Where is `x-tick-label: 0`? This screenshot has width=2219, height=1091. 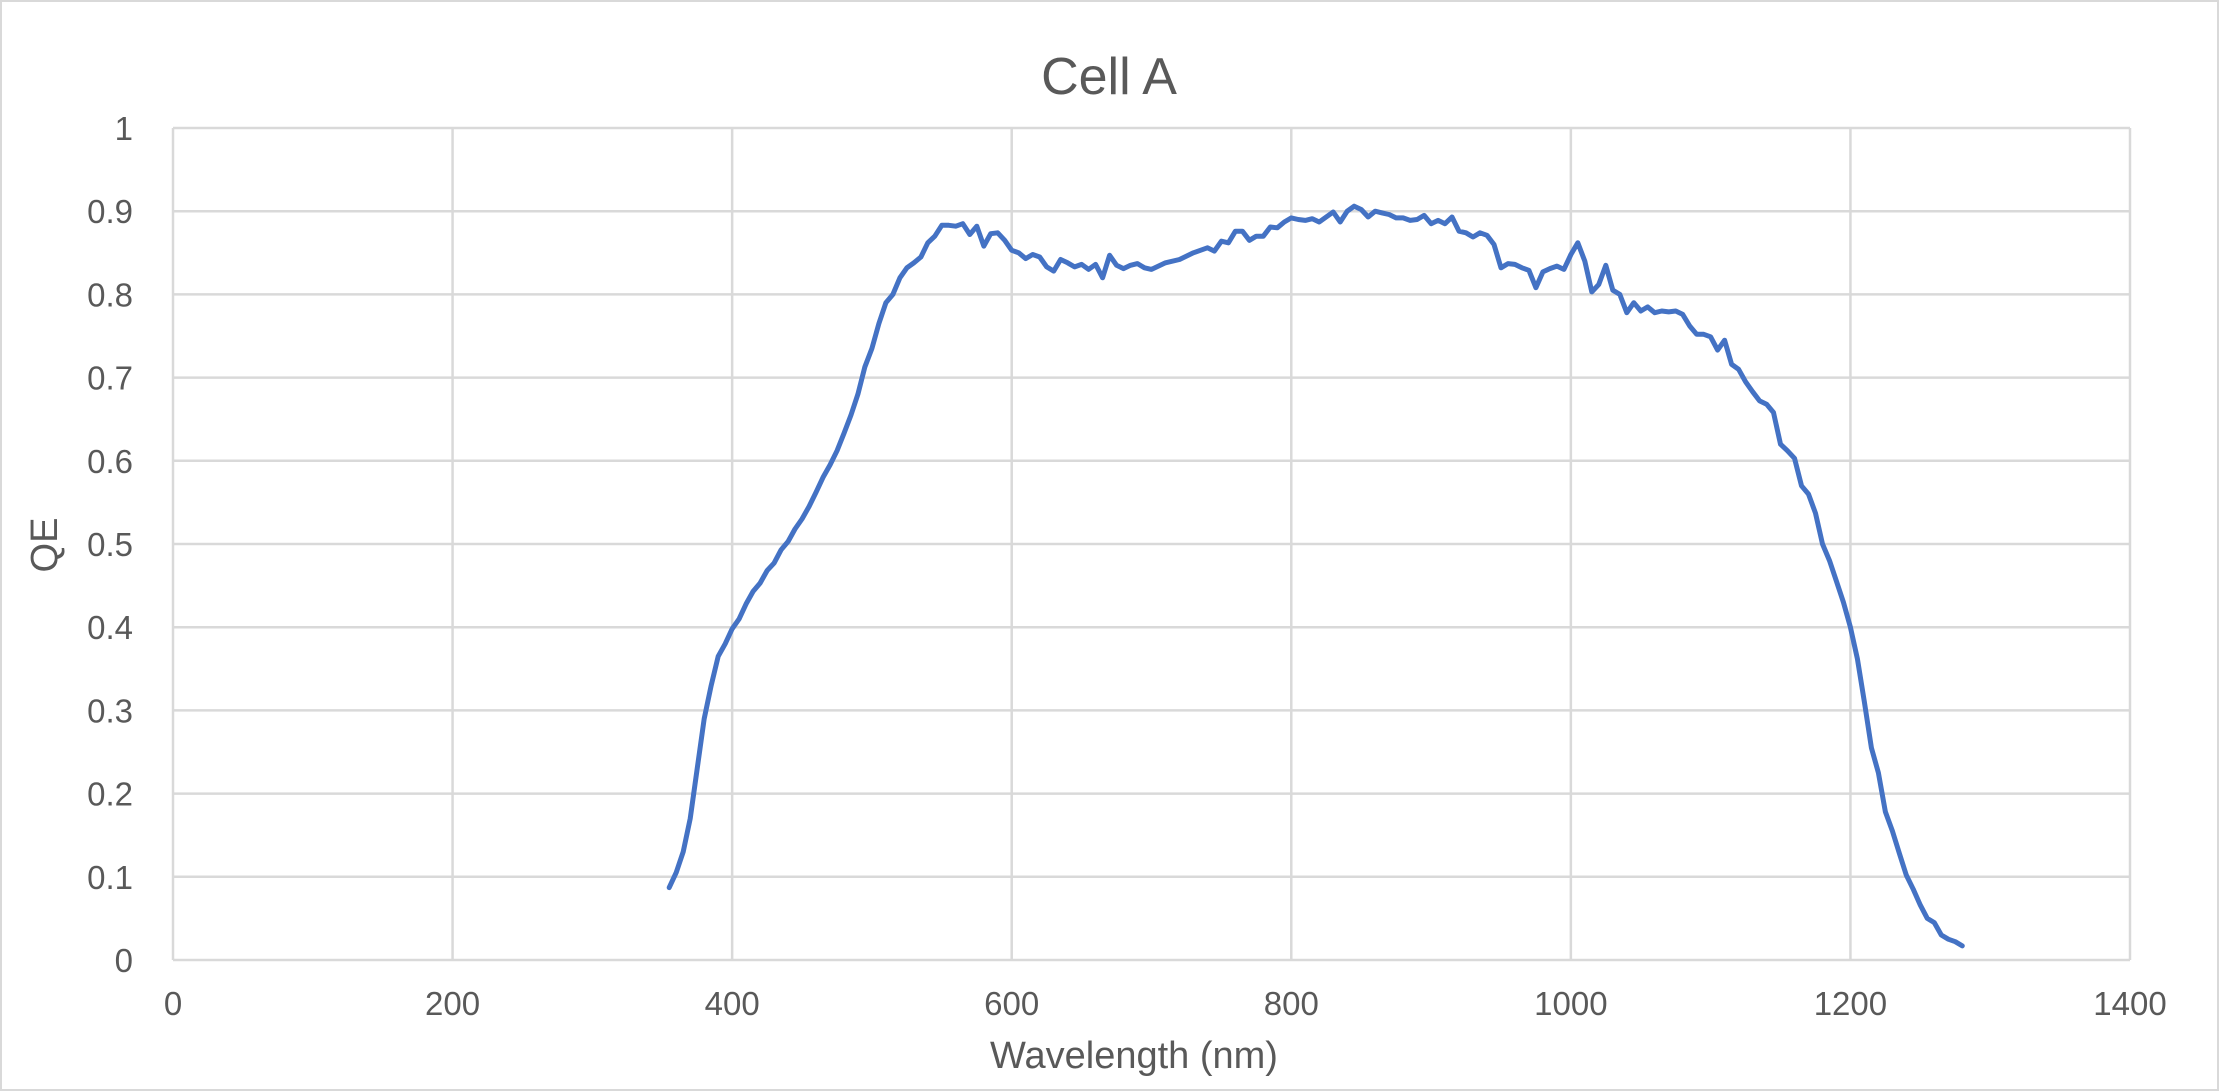 x-tick-label: 0 is located at coordinates (173, 1003).